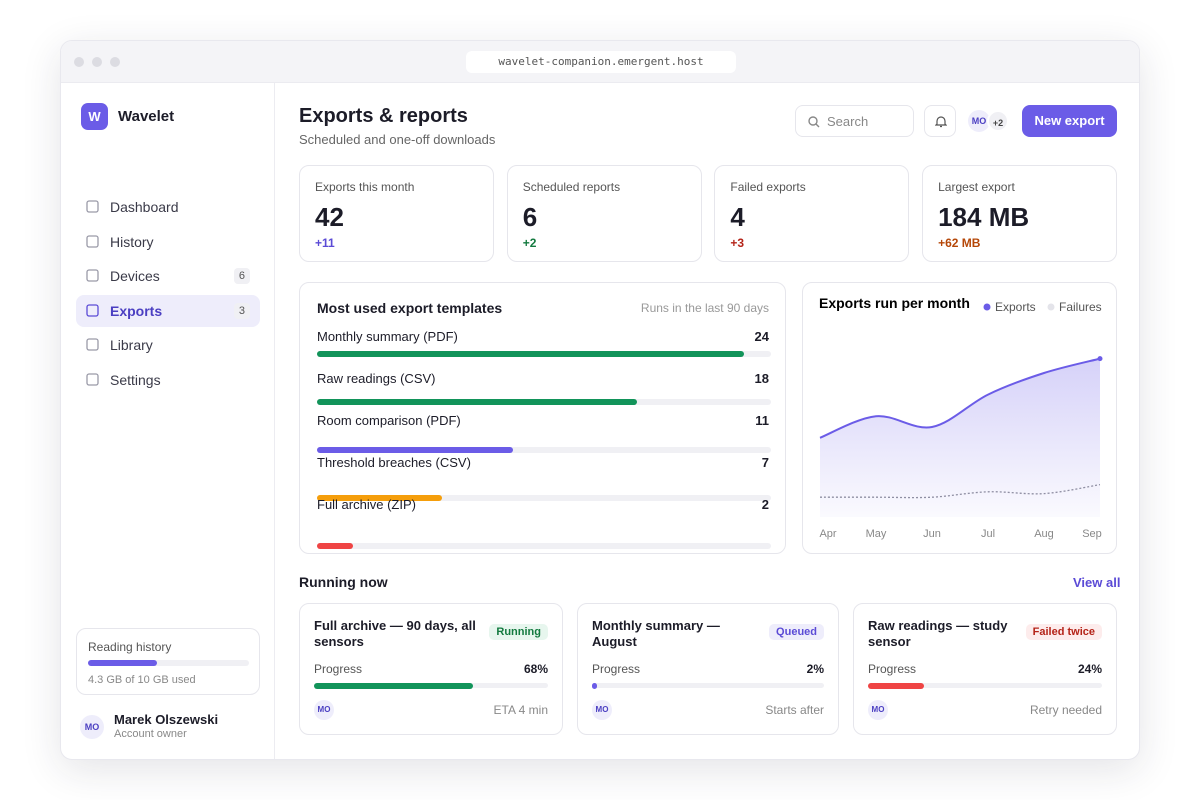 This screenshot has width=1200, height=800. Describe the element at coordinates (761, 336) in the screenshot. I see `template-count: 24` at that location.